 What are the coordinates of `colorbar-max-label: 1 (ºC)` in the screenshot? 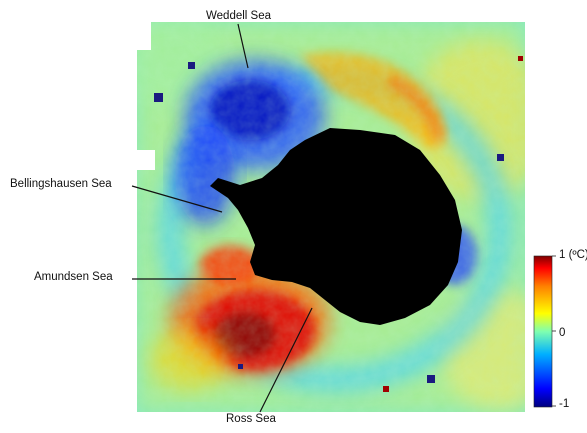 It's located at (573, 255).